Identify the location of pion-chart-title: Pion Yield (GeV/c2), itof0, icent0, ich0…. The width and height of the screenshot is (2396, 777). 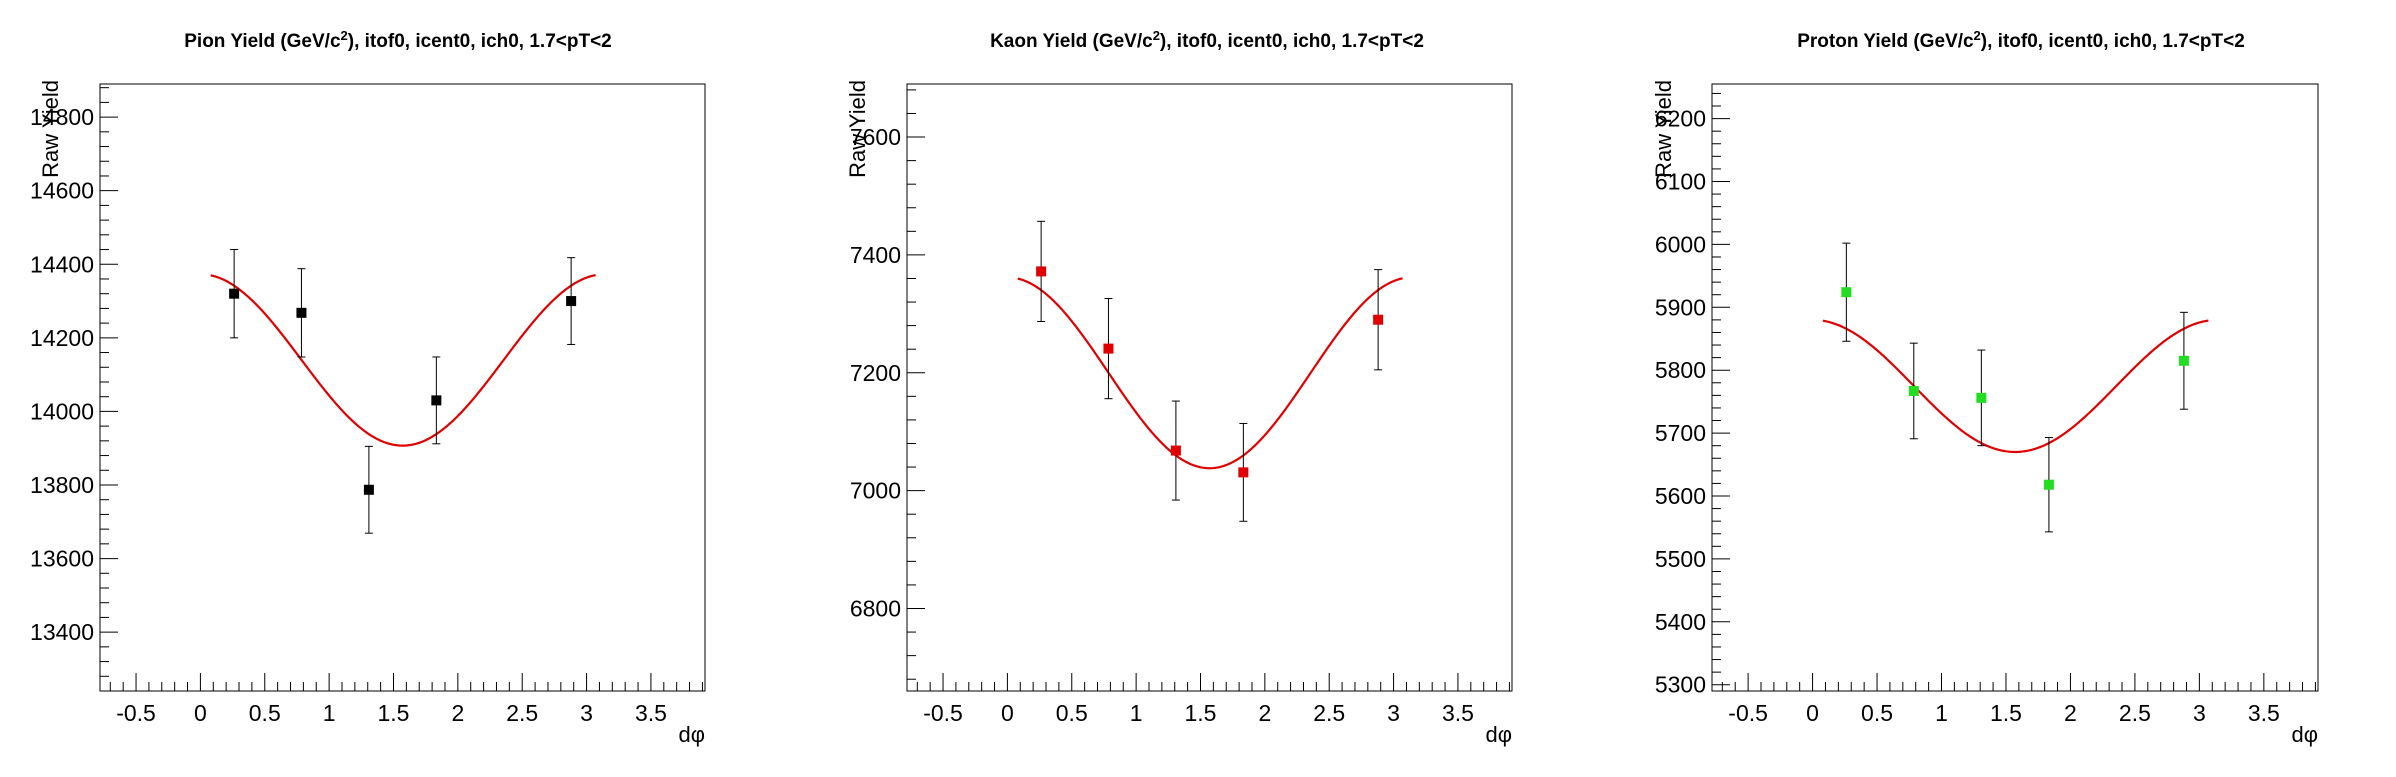
(398, 40).